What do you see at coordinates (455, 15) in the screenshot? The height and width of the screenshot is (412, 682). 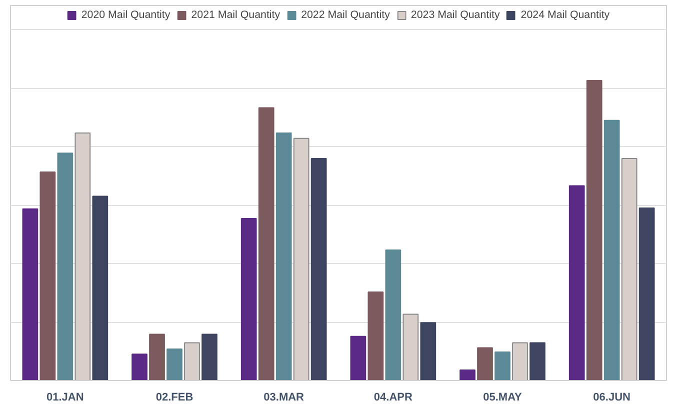 I see `legend-label: 2023 Mail Quantity` at bounding box center [455, 15].